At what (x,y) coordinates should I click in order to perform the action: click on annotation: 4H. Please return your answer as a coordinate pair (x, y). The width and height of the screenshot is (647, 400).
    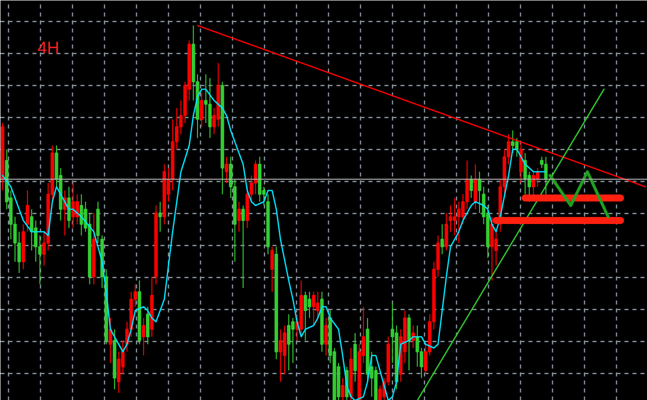
    Looking at the image, I should click on (49, 48).